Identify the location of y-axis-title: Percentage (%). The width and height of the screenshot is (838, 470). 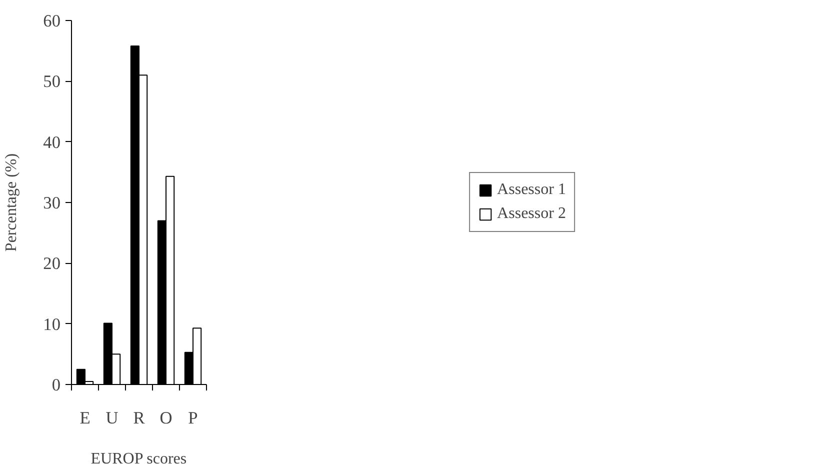
(11, 202).